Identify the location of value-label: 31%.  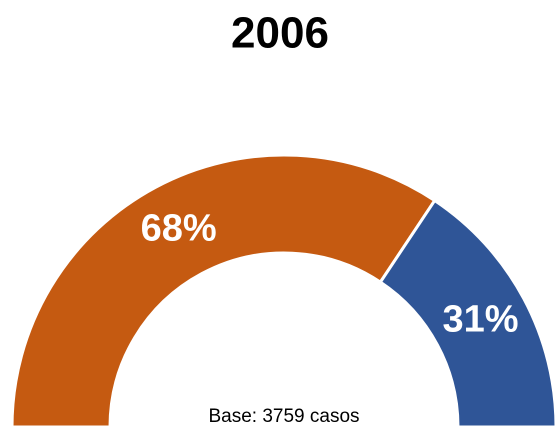
(481, 320).